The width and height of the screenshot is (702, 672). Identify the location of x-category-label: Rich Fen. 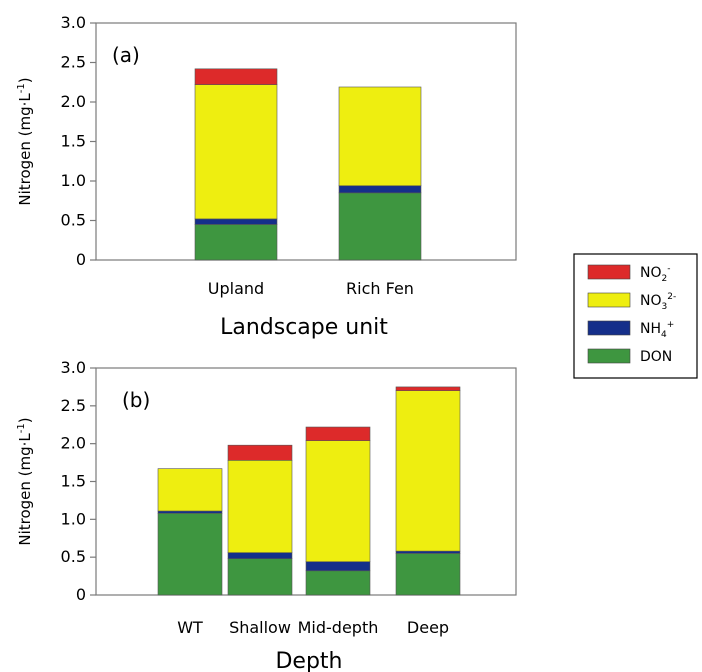
(380, 288).